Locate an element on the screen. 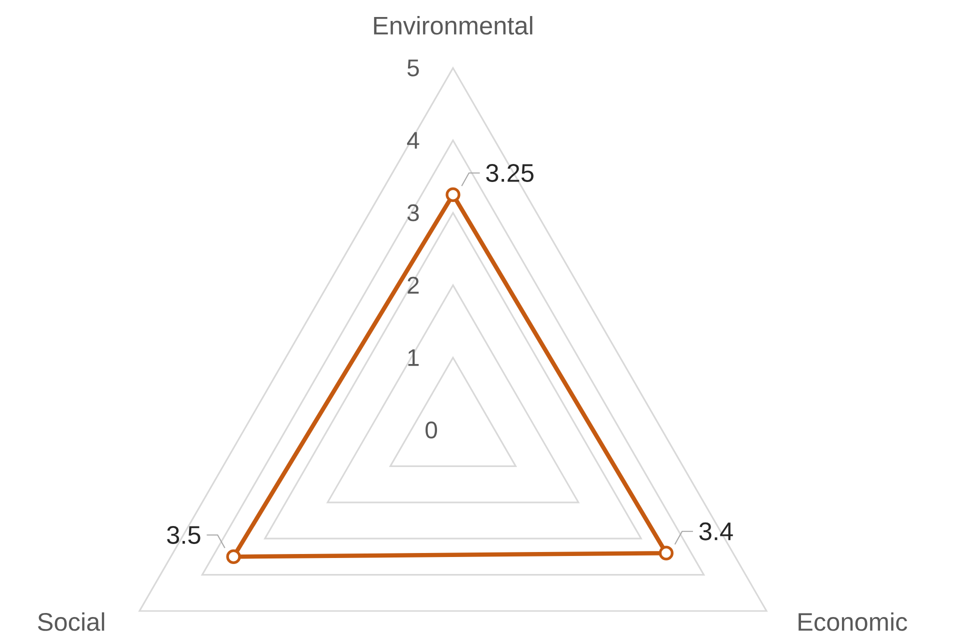 Image resolution: width=953 pixels, height=639 pixels. y-tick-label: 4 is located at coordinates (413, 140).